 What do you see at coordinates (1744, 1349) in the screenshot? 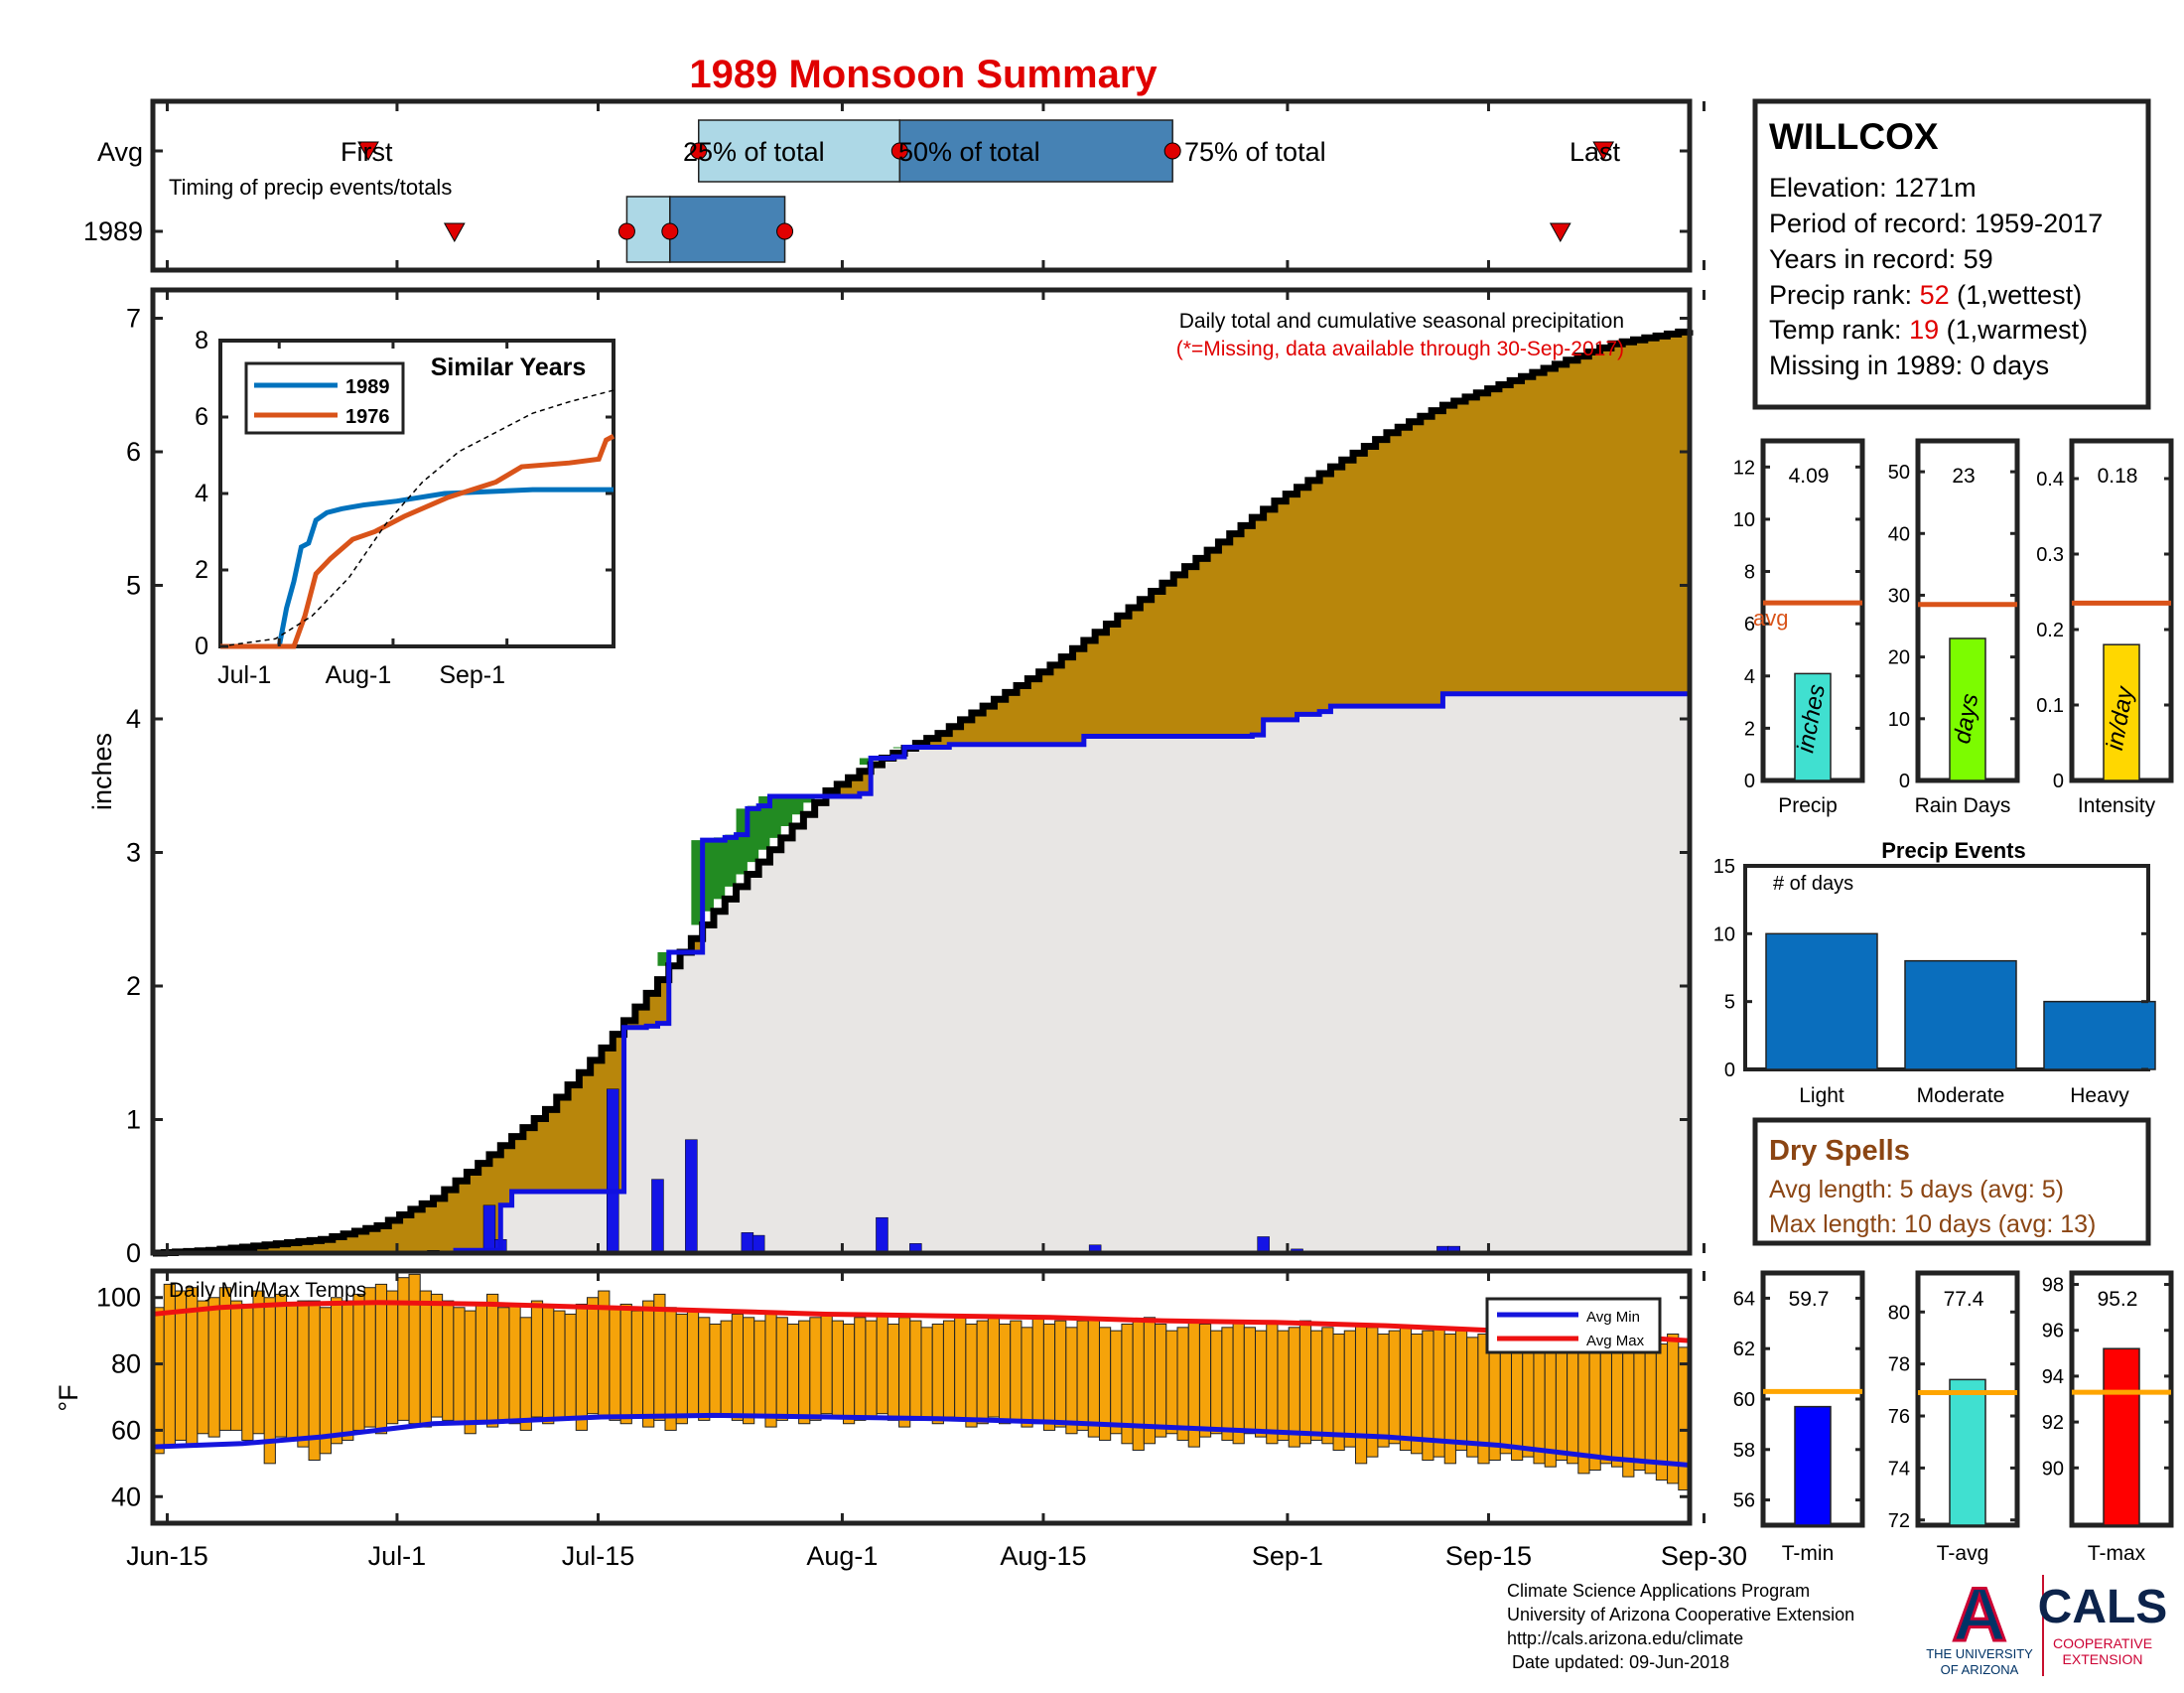
I see `tbar-t-min-ytick-label-3: 62` at bounding box center [1744, 1349].